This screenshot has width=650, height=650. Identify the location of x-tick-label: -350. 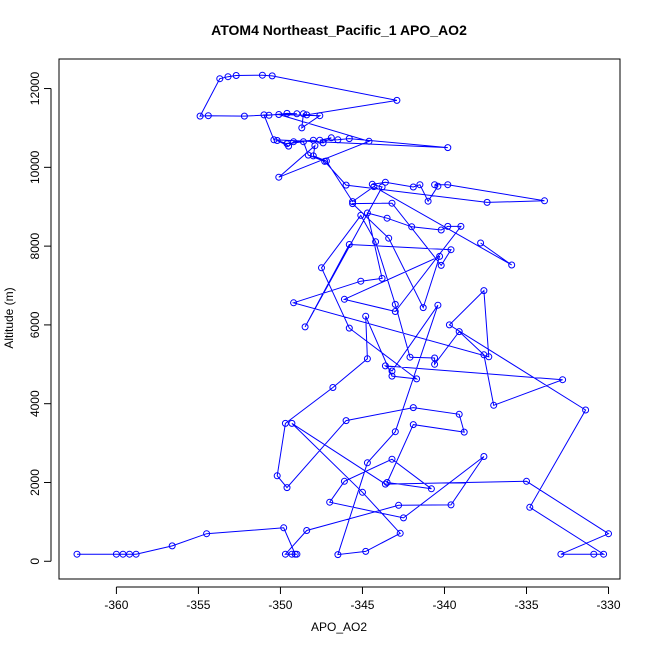
(280, 605).